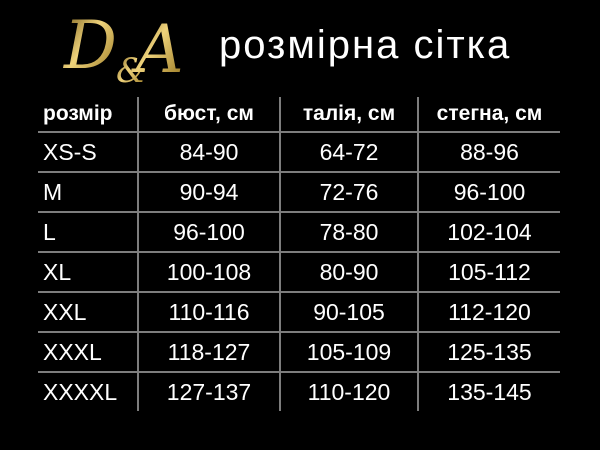  What do you see at coordinates (488, 152) in the screenshot?
I see `hips-cell: 88-96` at bounding box center [488, 152].